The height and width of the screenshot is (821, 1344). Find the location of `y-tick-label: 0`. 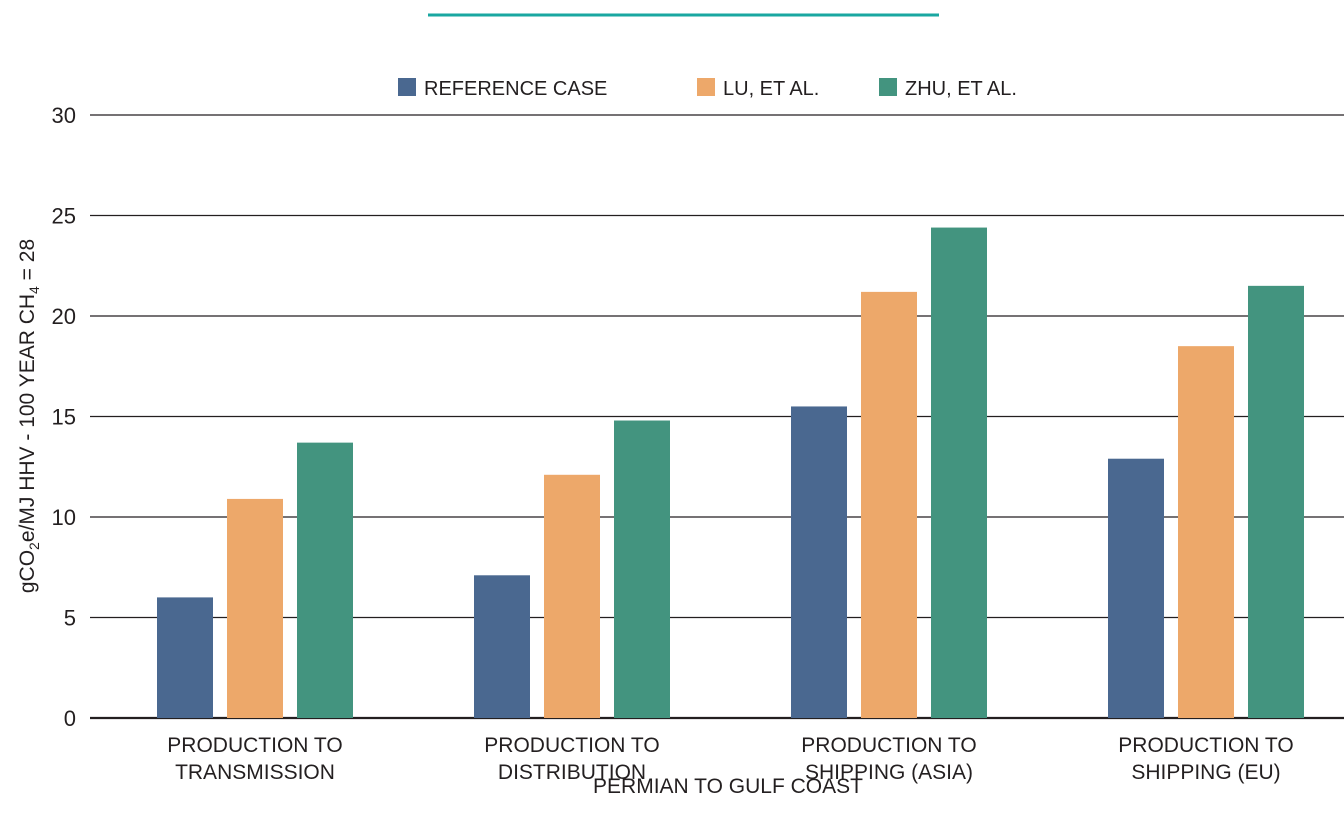

y-tick-label: 0 is located at coordinates (70, 718).